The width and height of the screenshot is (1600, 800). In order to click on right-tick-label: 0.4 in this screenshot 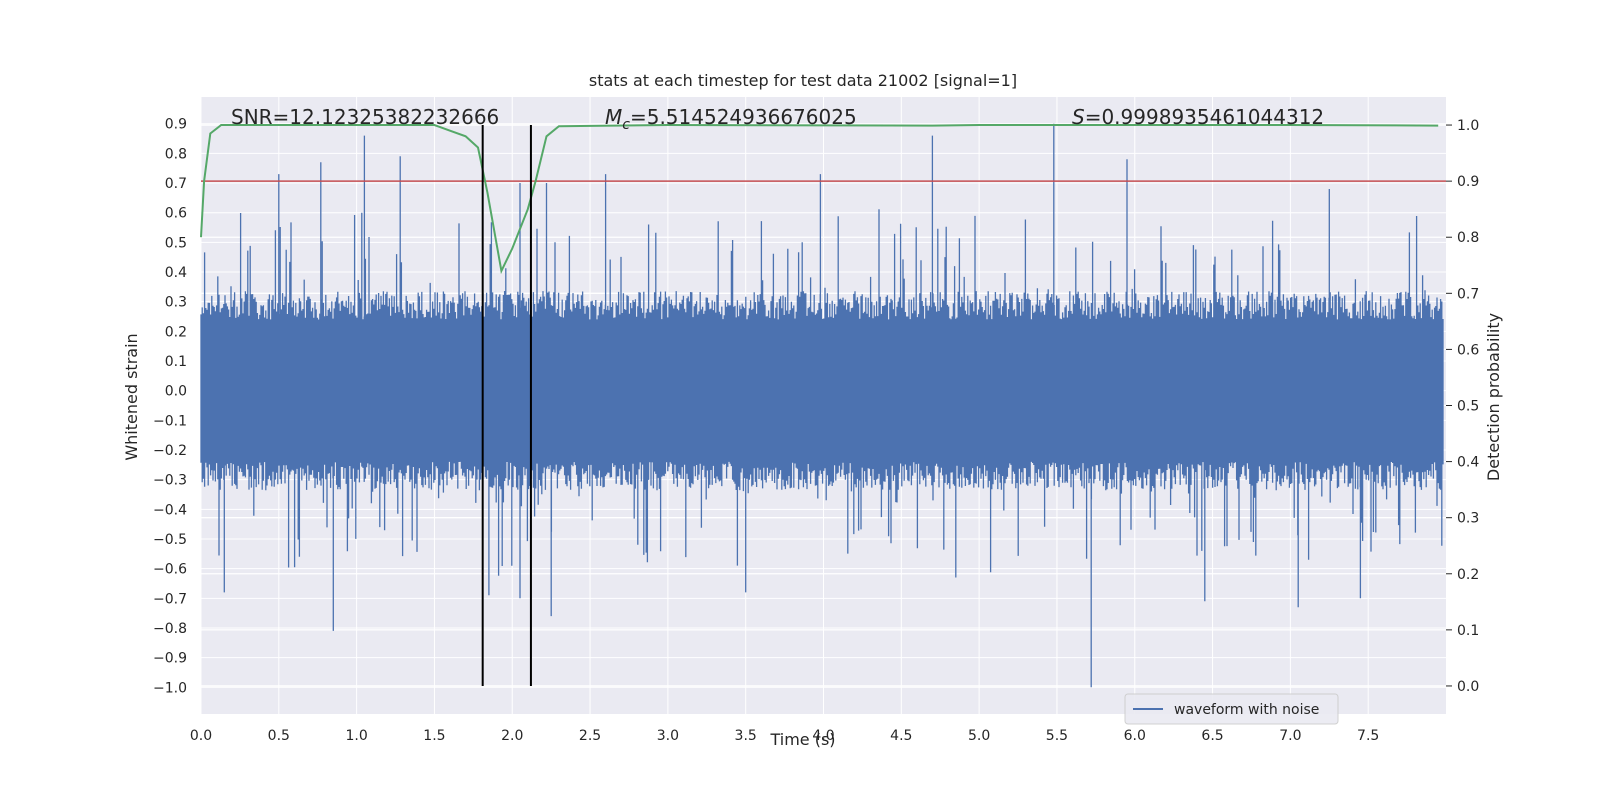, I will do `click(1468, 463)`.